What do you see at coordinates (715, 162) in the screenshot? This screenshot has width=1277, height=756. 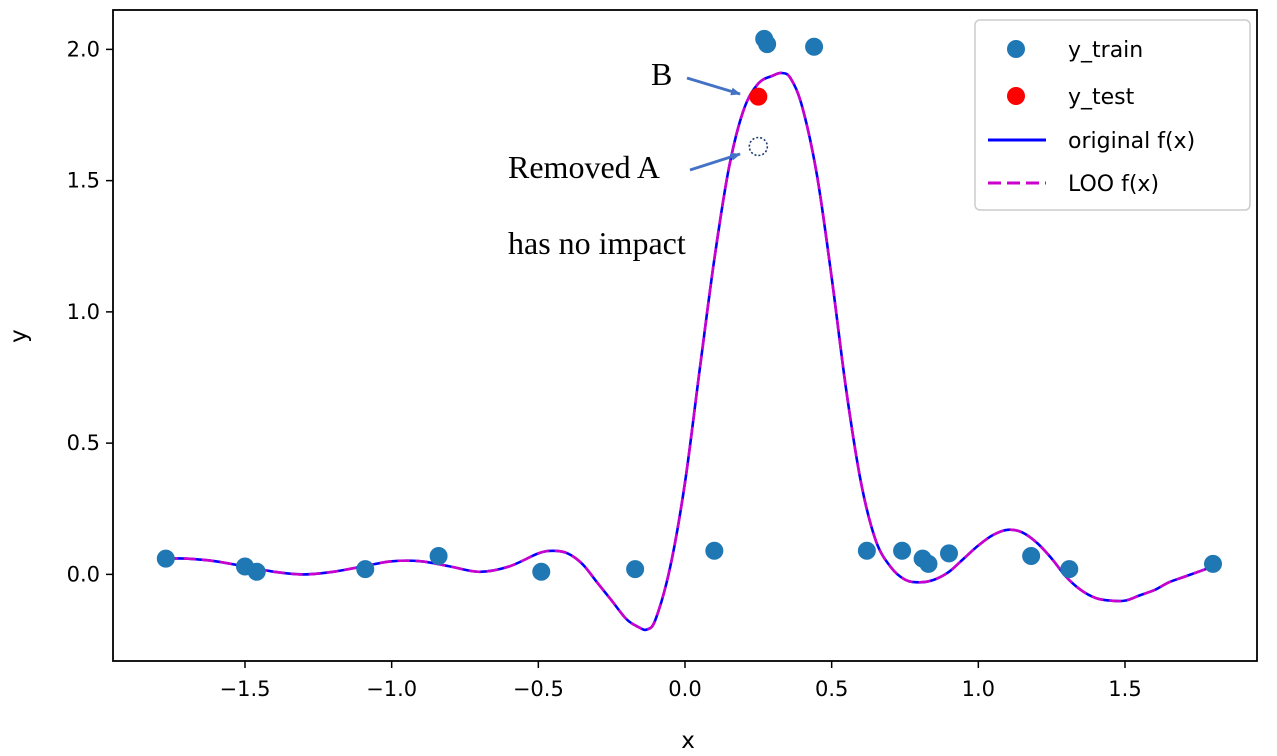 I see `arrow-to-removed-a` at bounding box center [715, 162].